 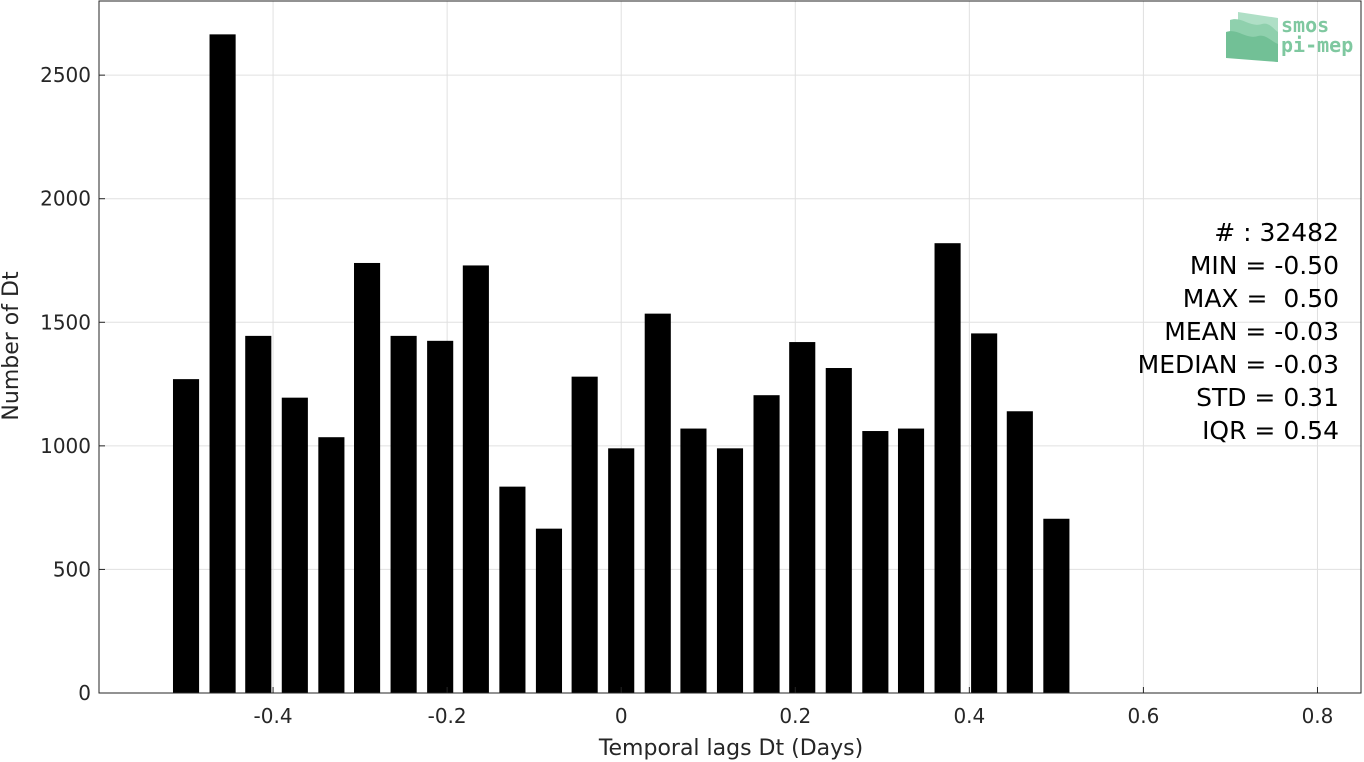 What do you see at coordinates (621, 716) in the screenshot?
I see `x-tick-label: 0` at bounding box center [621, 716].